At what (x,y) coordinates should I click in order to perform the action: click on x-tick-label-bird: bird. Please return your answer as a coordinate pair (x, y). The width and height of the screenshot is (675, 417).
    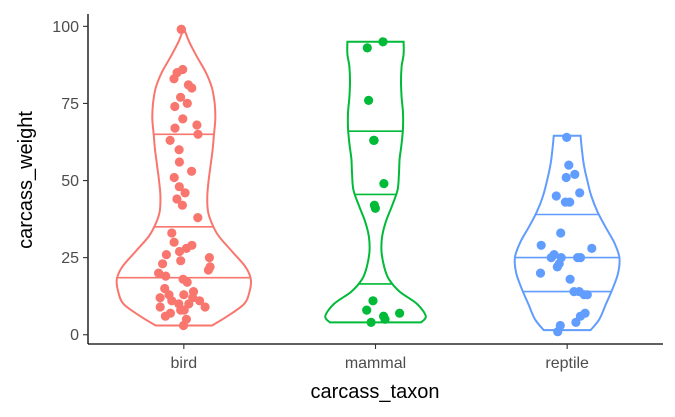
    Looking at the image, I should click on (183, 363).